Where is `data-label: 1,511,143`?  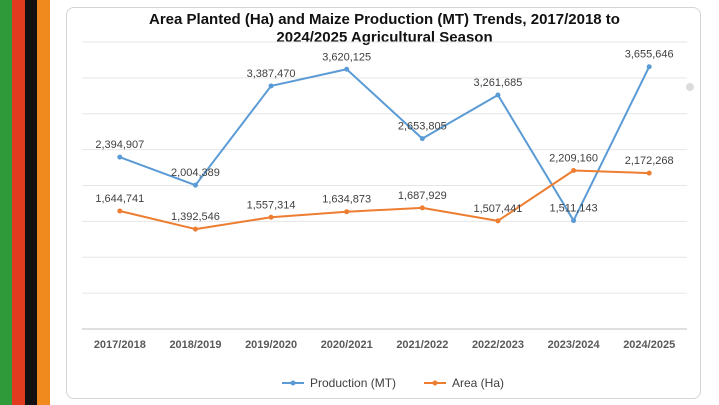 data-label: 1,511,143 is located at coordinates (574, 209).